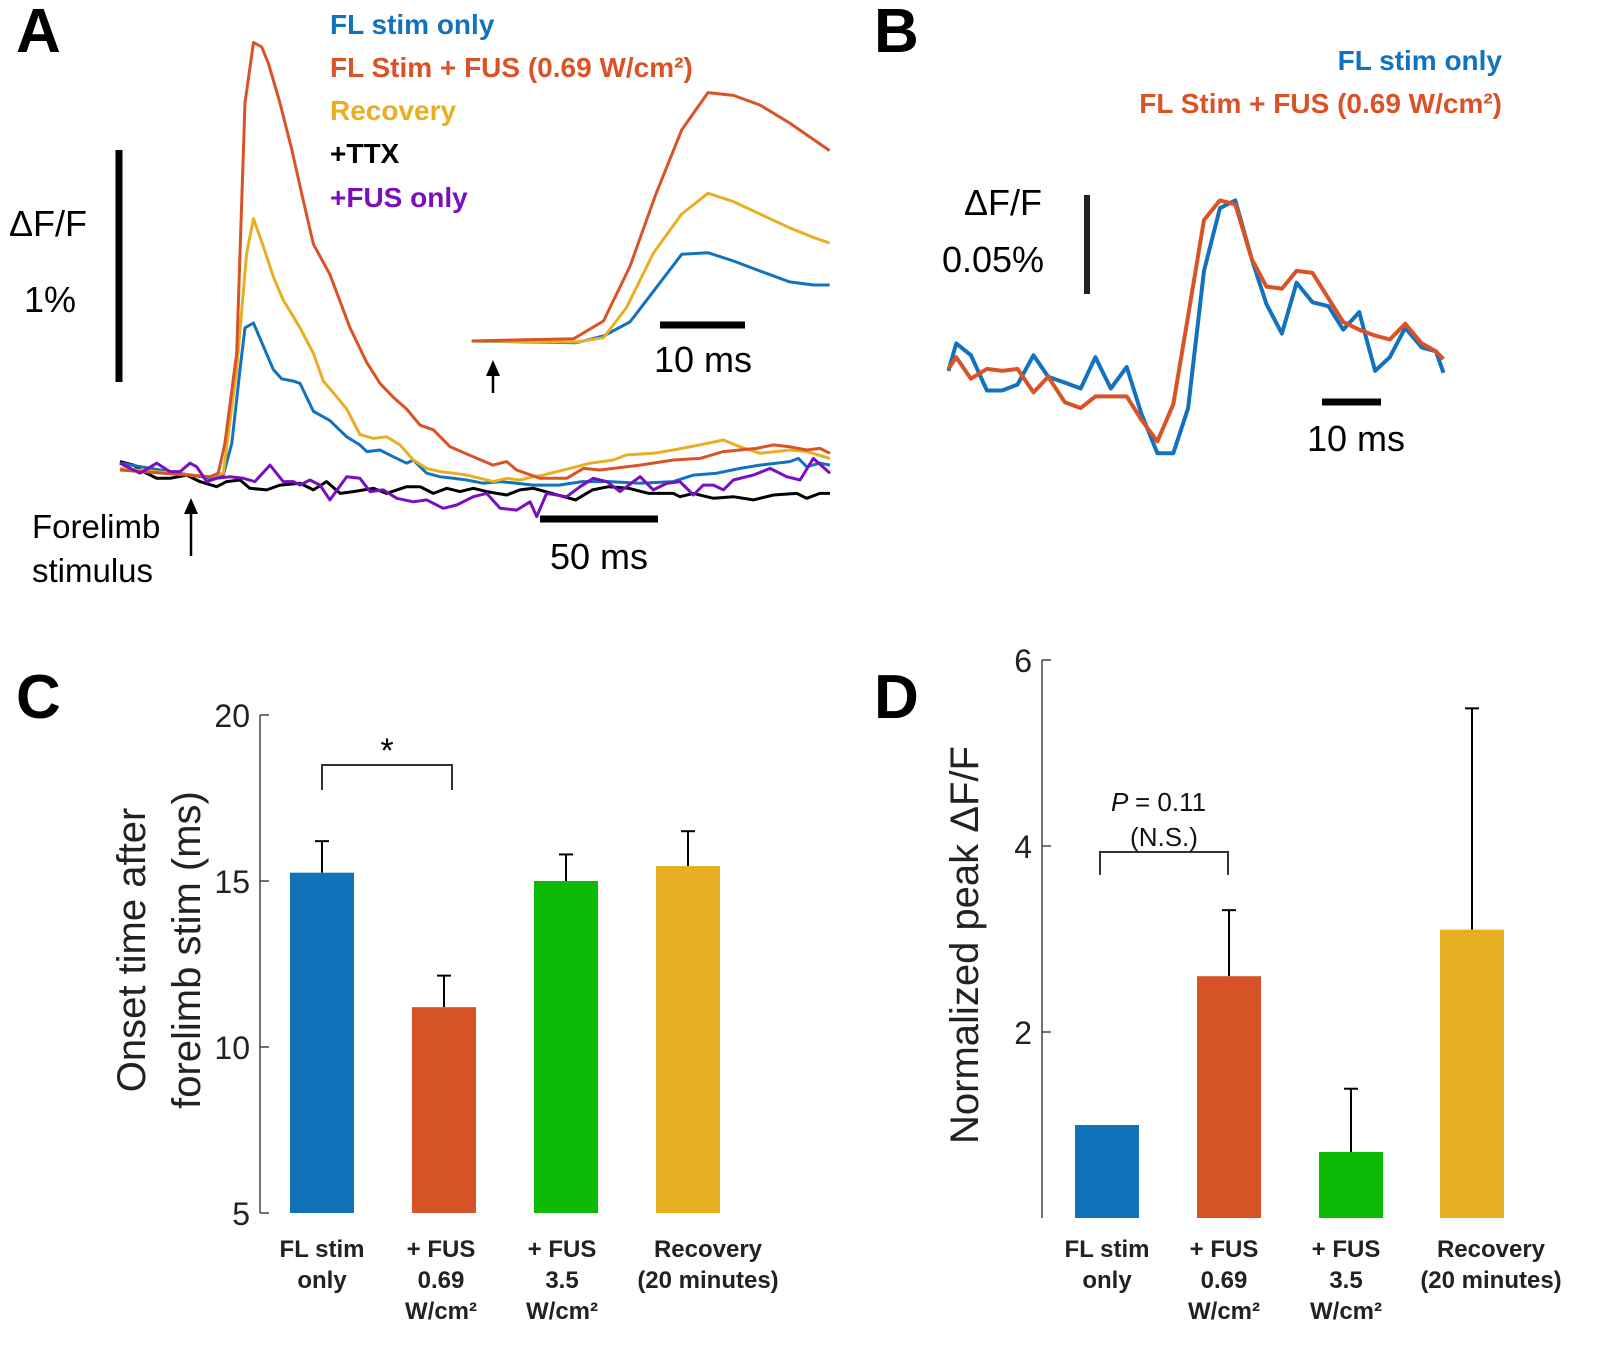 The height and width of the screenshot is (1351, 1604). I want to click on panel-label-c: C, so click(38, 697).